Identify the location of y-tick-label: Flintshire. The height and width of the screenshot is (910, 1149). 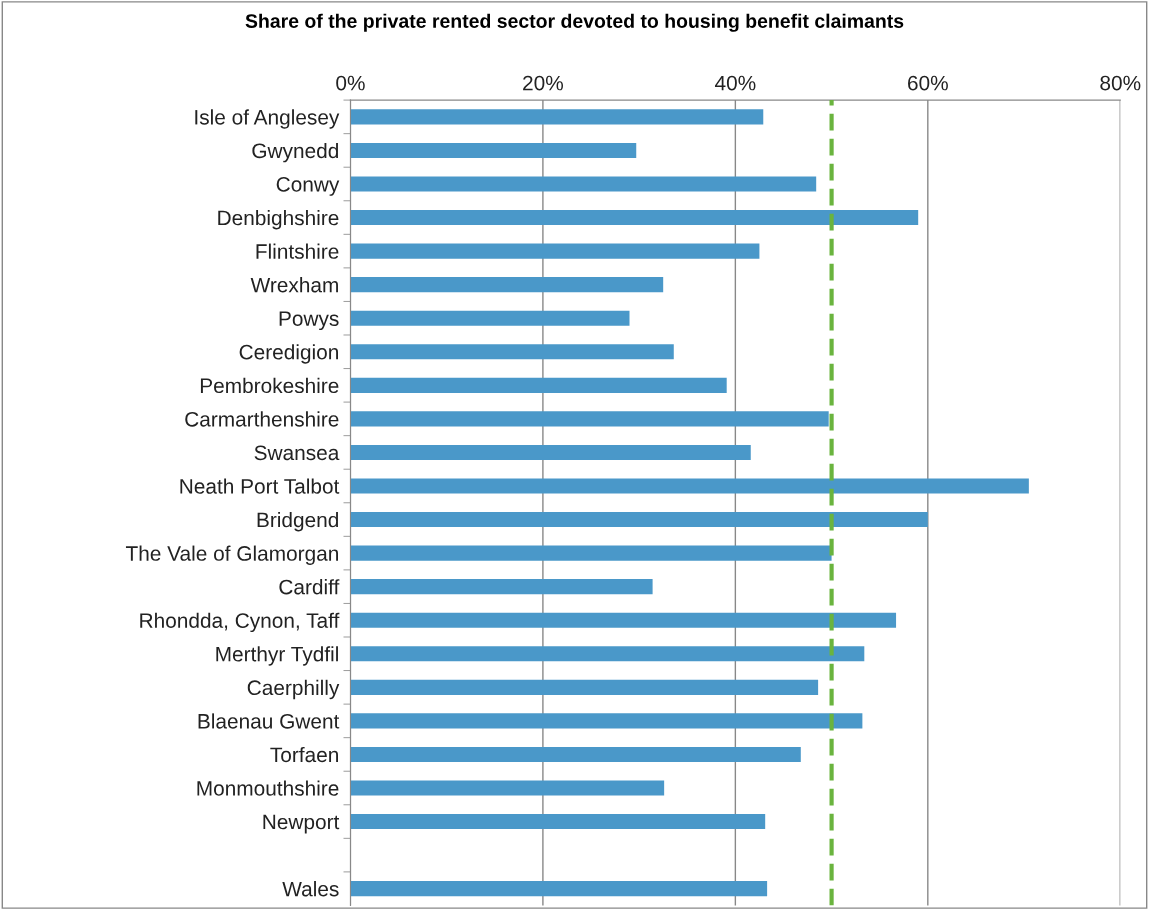
(297, 251).